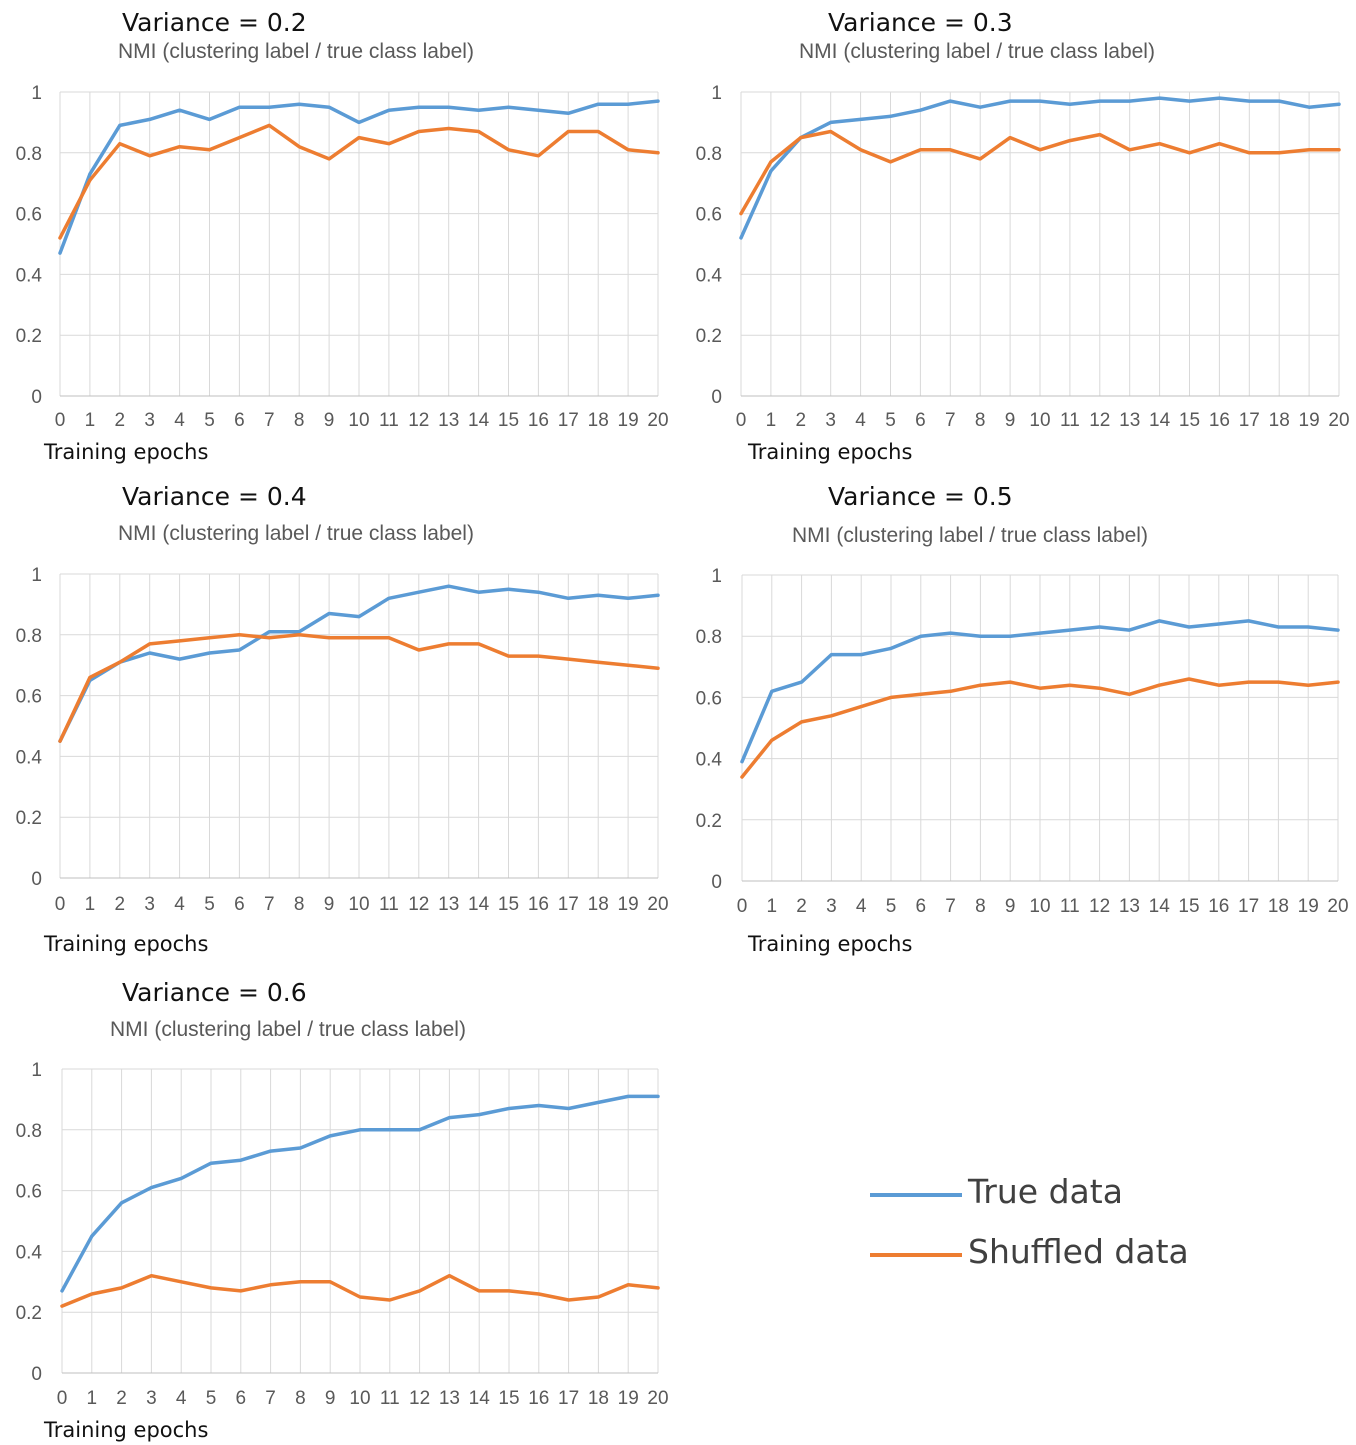 Image resolution: width=1356 pixels, height=1445 pixels. What do you see at coordinates (916, 1255) in the screenshot?
I see `legend-swatch-shuffled-data` at bounding box center [916, 1255].